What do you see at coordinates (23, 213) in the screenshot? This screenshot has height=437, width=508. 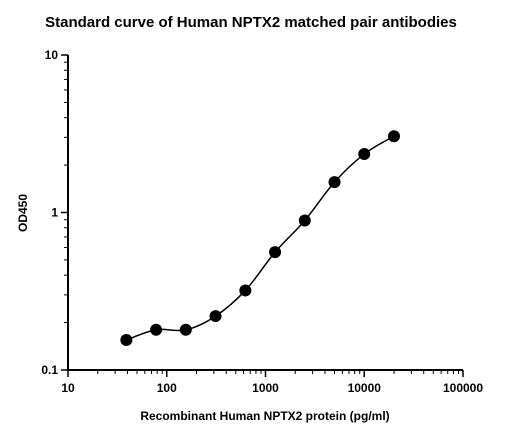 I see `y-axis-label: OD450` at bounding box center [23, 213].